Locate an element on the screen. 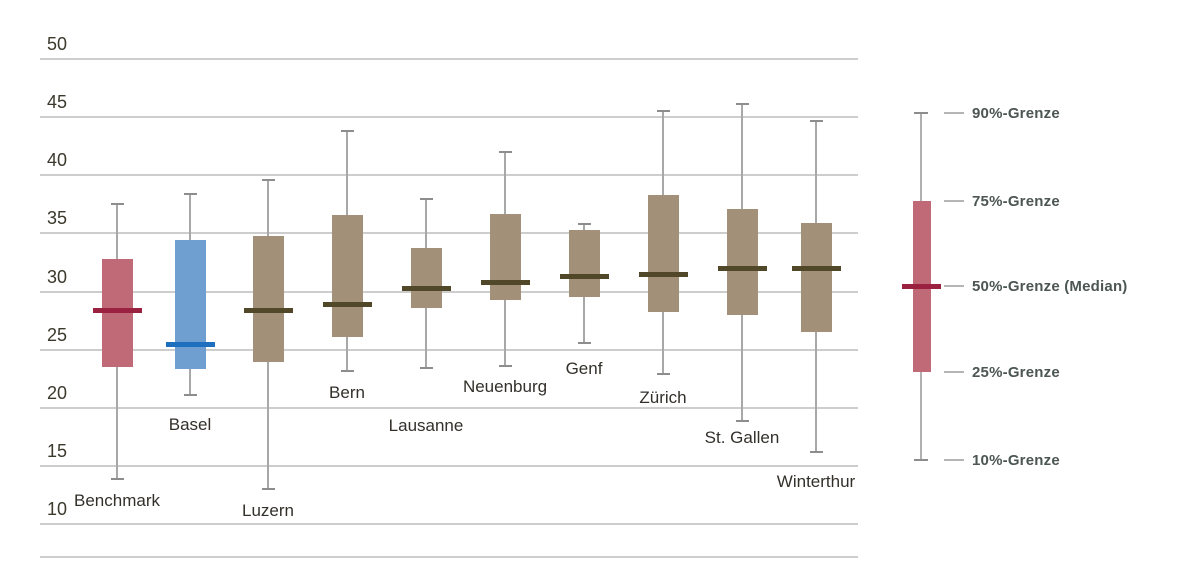 The width and height of the screenshot is (1190, 565). category-label-Bern: Bern is located at coordinates (347, 392).